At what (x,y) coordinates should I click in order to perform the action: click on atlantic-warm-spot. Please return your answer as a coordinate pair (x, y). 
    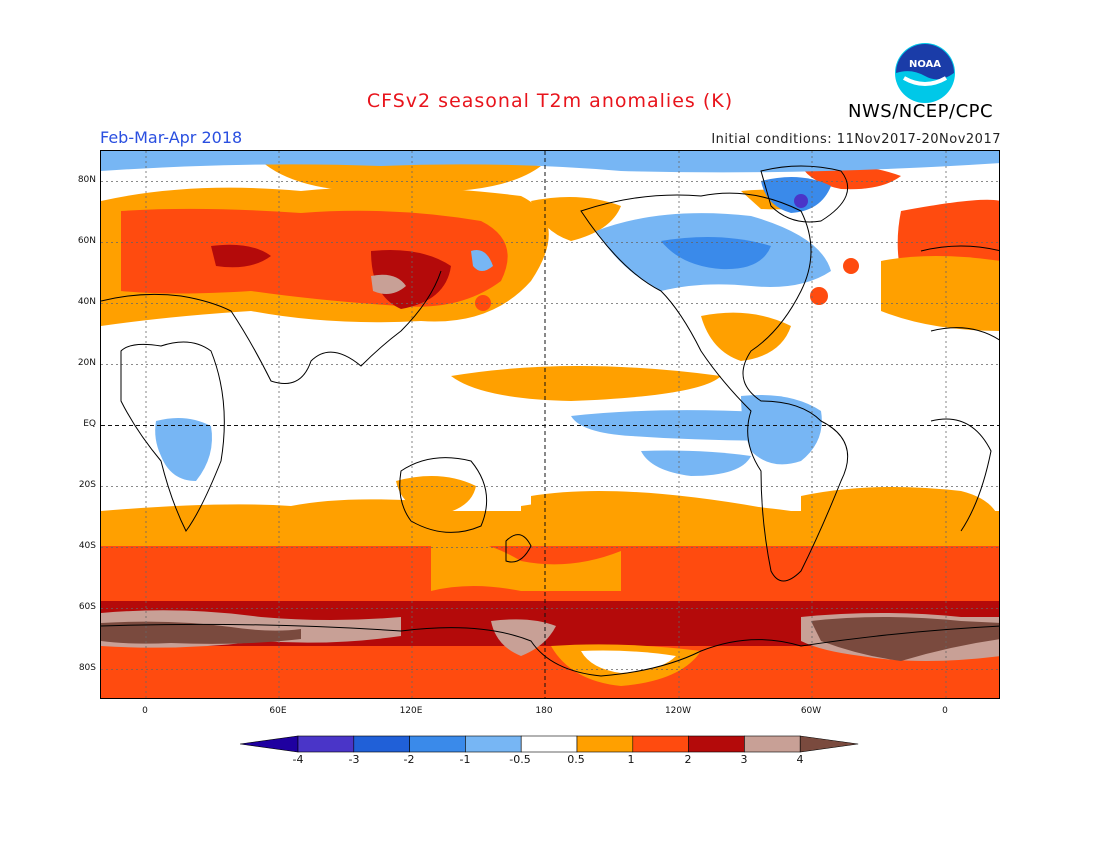
    Looking at the image, I should click on (851, 266).